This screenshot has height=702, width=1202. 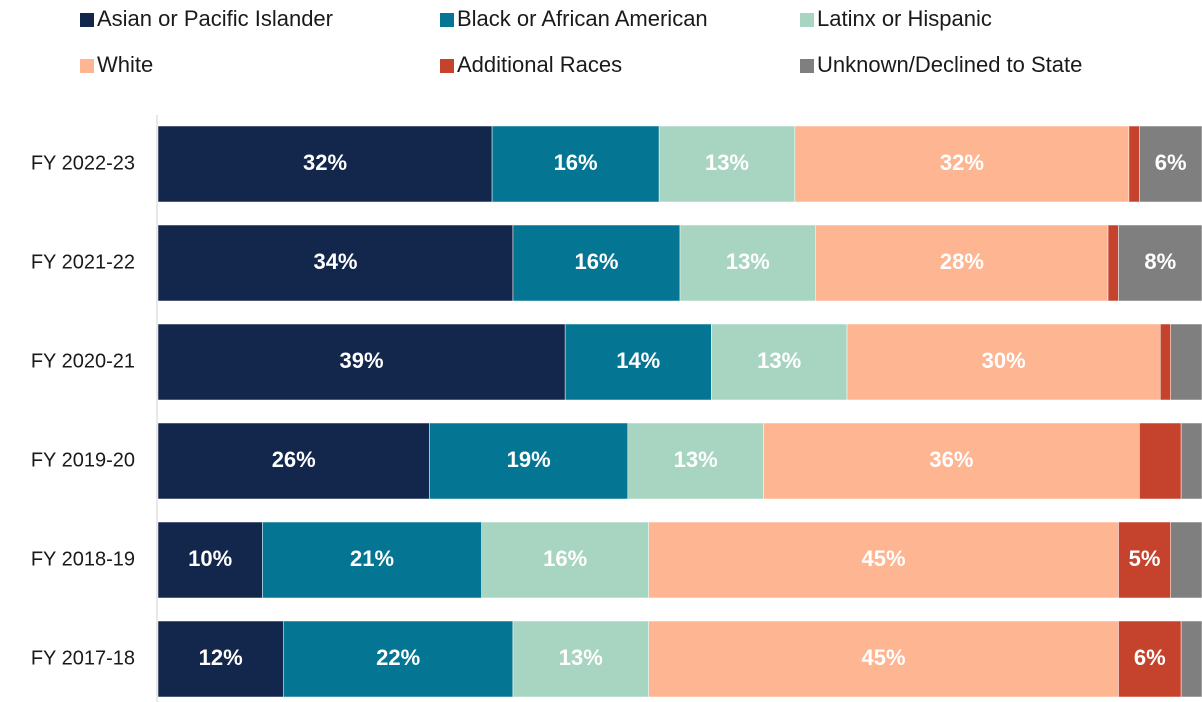 I want to click on data-label: 12%, so click(x=221, y=657).